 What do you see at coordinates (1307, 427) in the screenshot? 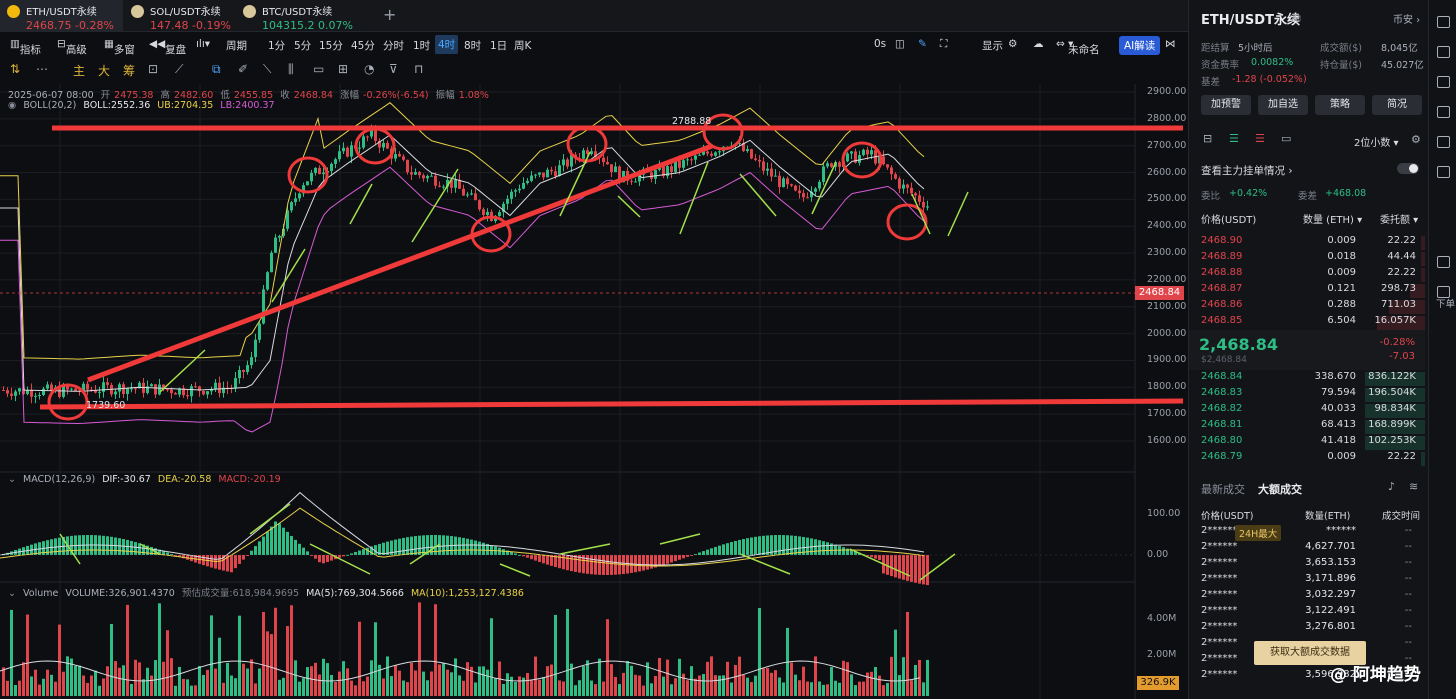
I see `bid-row: 2468.81 68.413 168.899K` at bounding box center [1307, 427].